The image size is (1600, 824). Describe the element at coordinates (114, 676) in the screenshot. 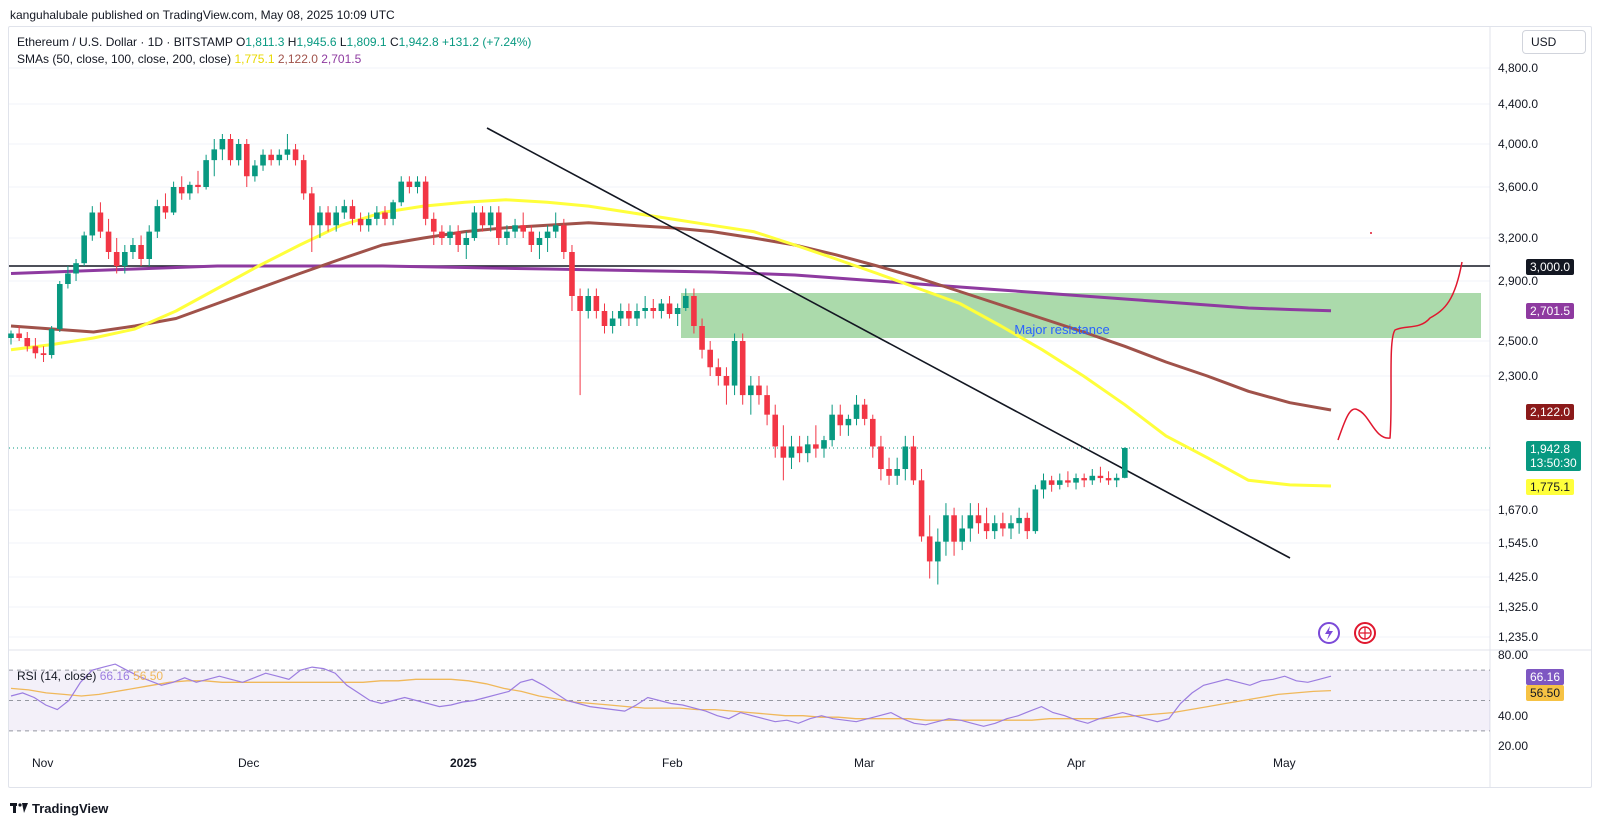

I see `rsi-value: 66.16` at that location.